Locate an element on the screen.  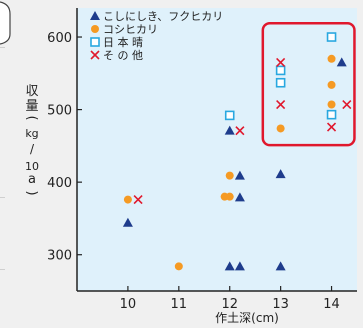
highlight-box is located at coordinates (308, 84).